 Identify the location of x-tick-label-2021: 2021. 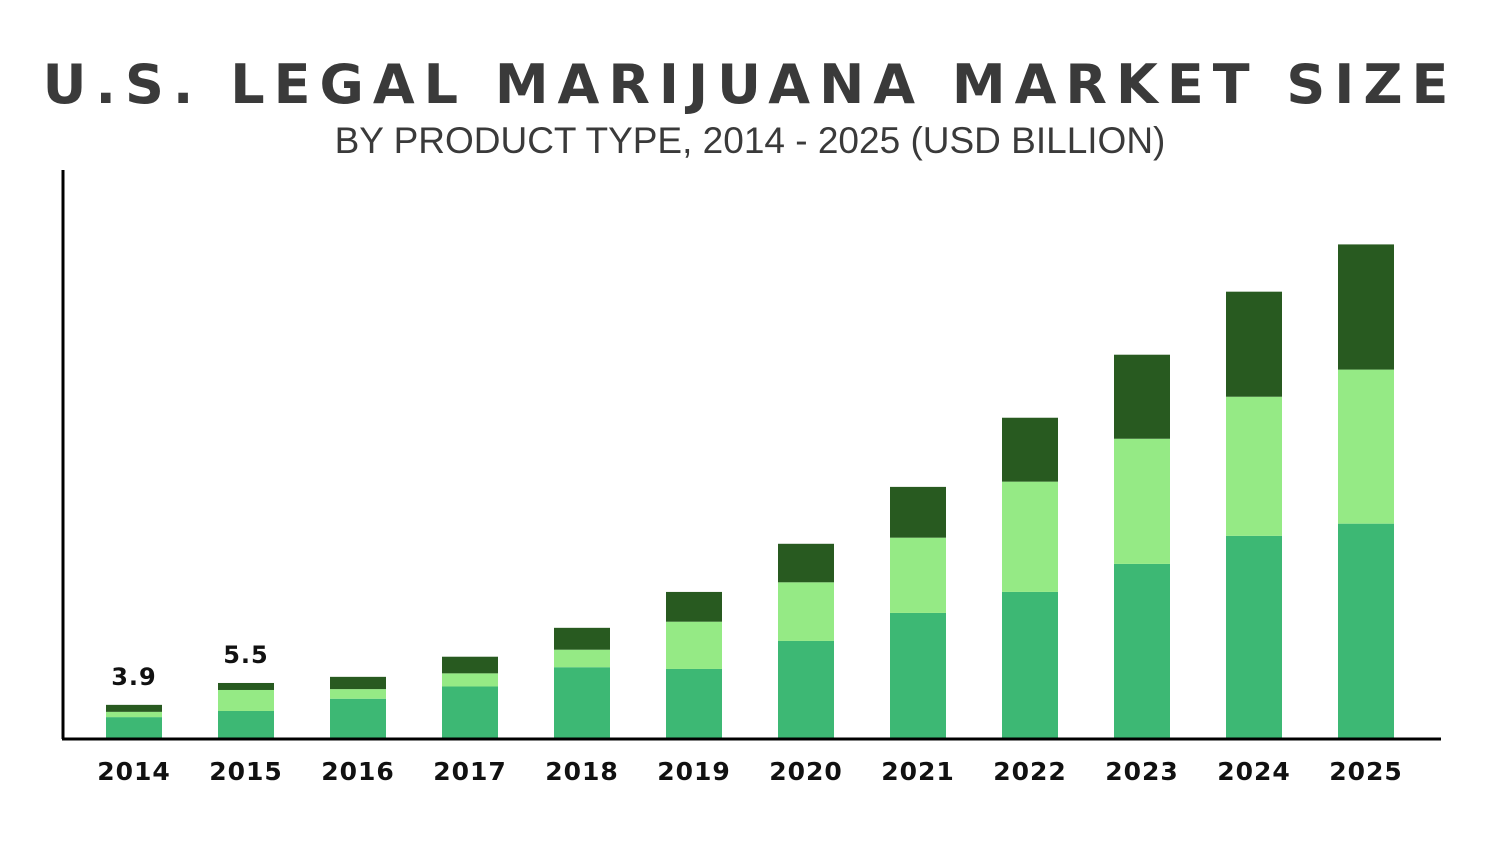
(918, 771).